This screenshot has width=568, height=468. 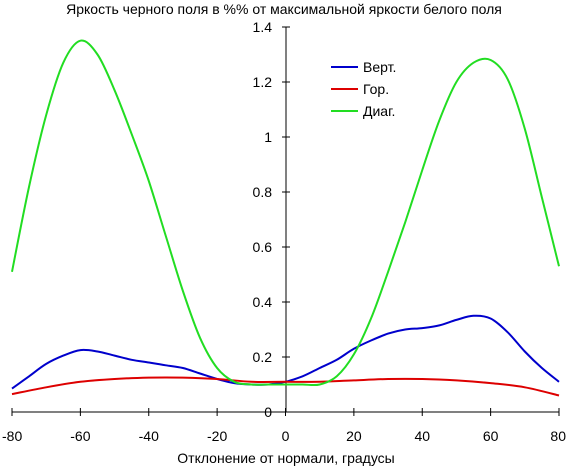 I want to click on legend: Верт. Гор. Диаг., so click(x=363, y=89).